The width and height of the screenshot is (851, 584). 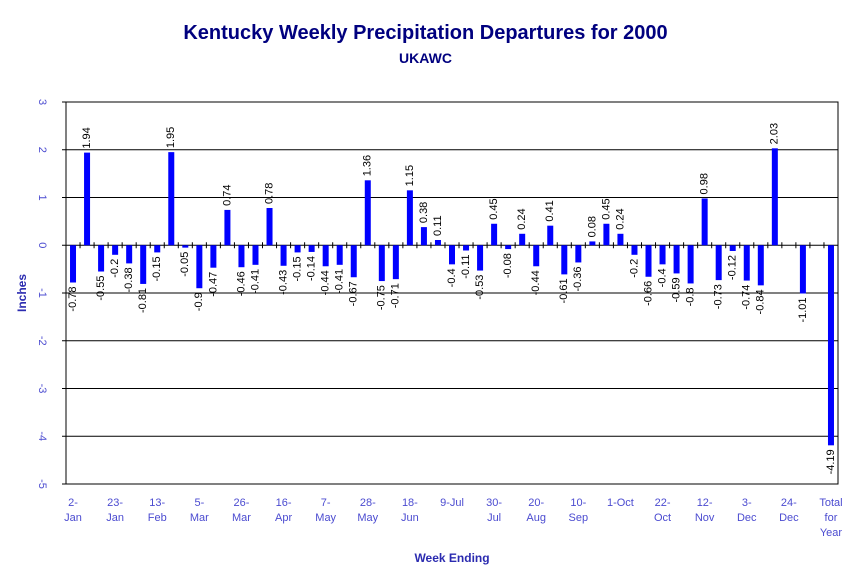 I want to click on x-tick-label-line: 5-, so click(x=199, y=503).